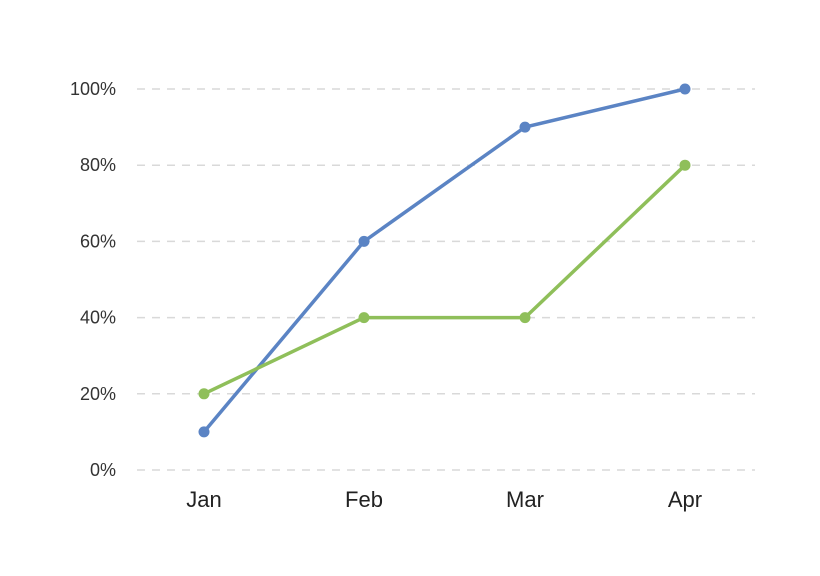 The image size is (820, 576). I want to click on x-category-label: Apr, so click(685, 499).